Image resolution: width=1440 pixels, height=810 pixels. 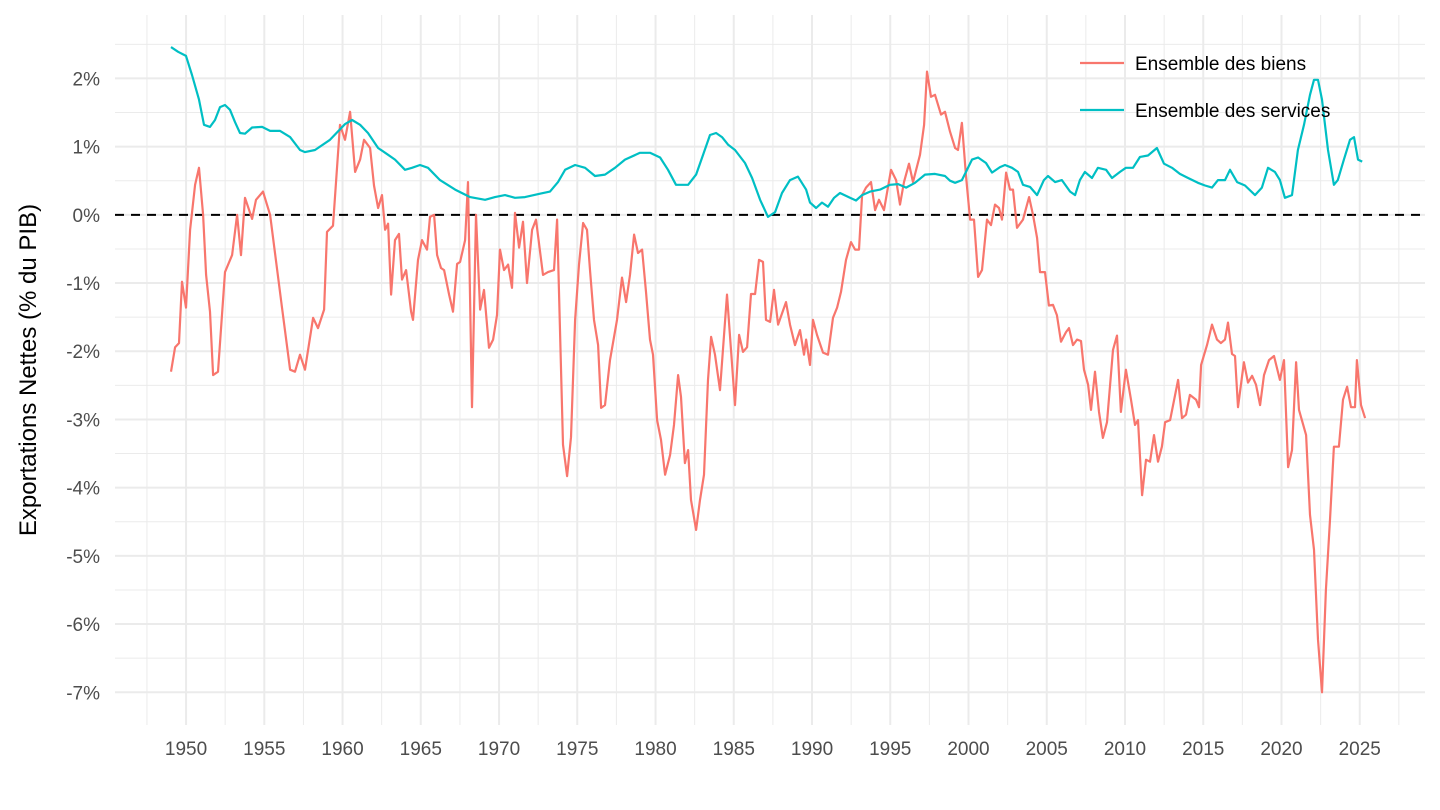 I want to click on y-axis-ticks: 2% 1% 0% -1% -2% -3% -4% -5% -6% -7%, so click(x=83, y=386).